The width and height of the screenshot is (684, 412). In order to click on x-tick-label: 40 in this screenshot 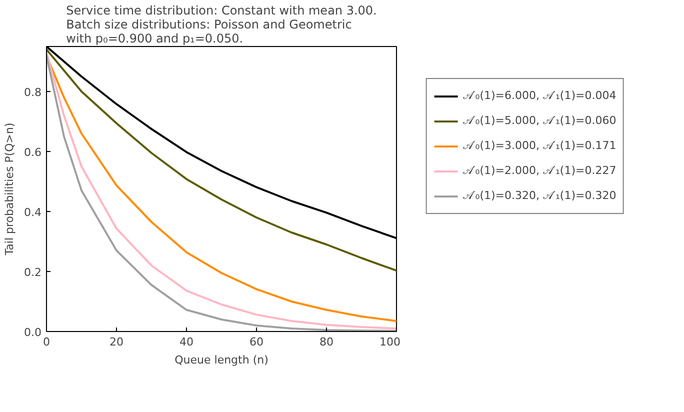, I will do `click(187, 342)`.